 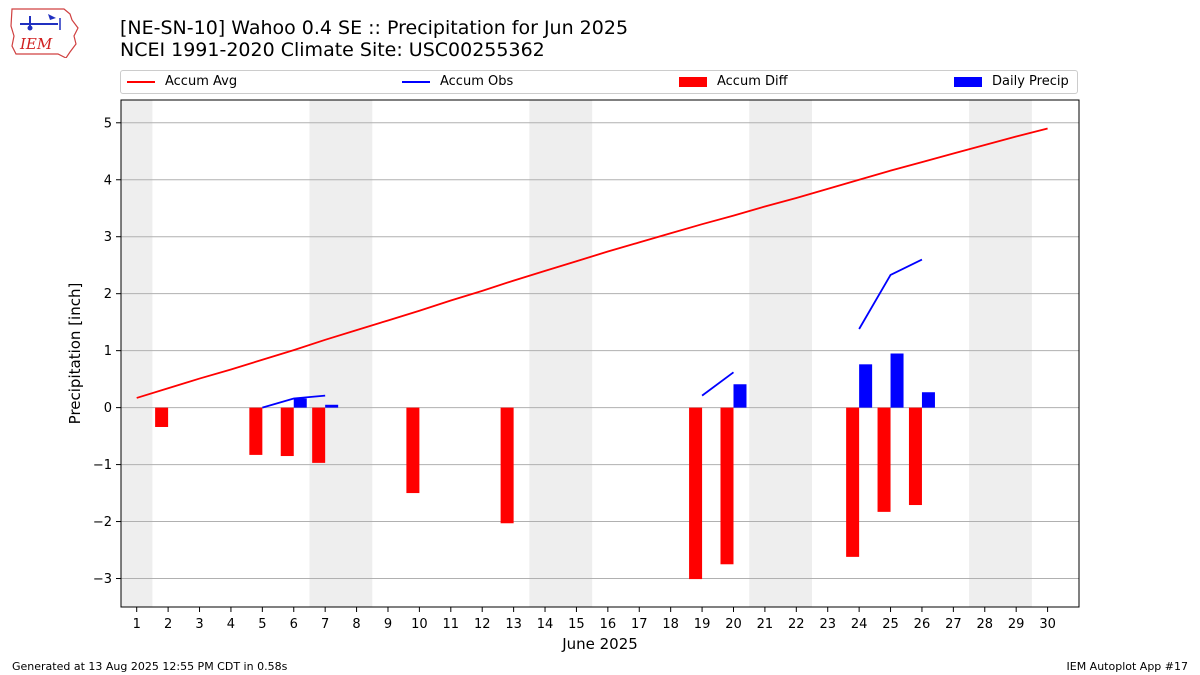 I want to click on y-tick-label: −3, so click(x=102, y=579).